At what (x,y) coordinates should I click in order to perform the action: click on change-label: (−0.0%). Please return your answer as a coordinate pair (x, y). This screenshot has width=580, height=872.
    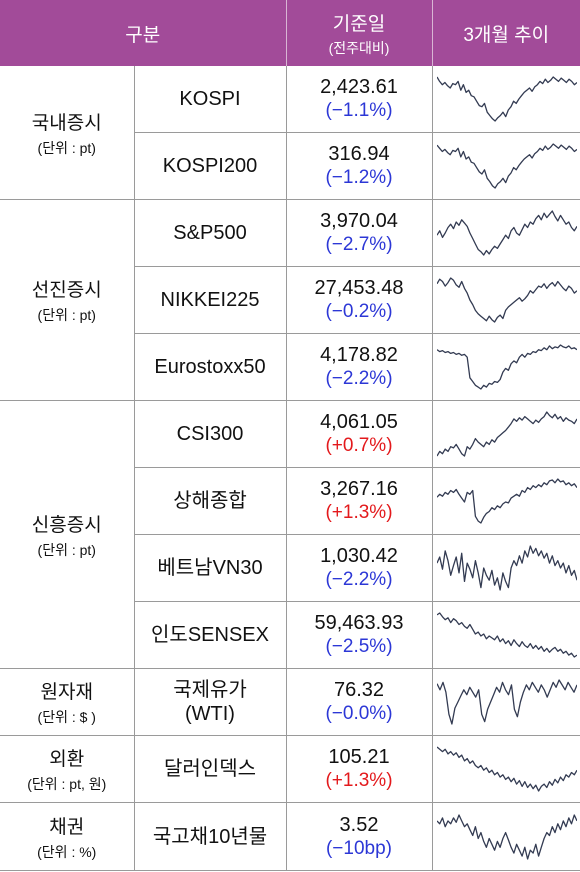
    Looking at the image, I should click on (359, 713).